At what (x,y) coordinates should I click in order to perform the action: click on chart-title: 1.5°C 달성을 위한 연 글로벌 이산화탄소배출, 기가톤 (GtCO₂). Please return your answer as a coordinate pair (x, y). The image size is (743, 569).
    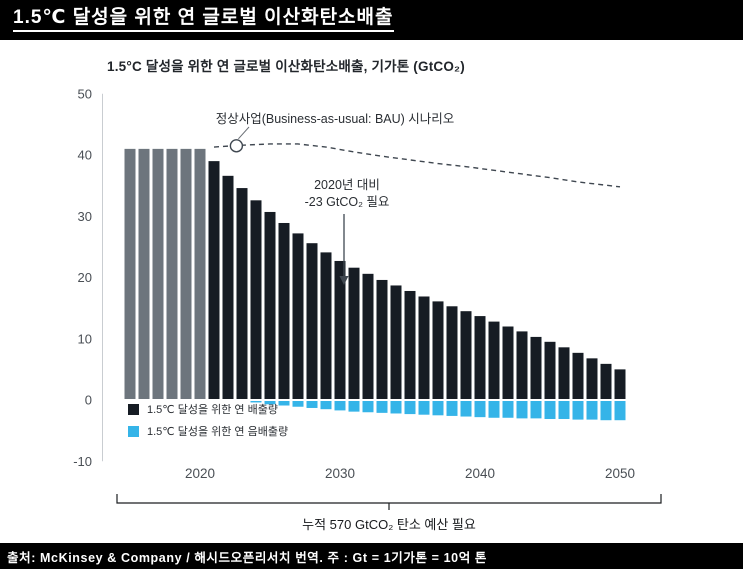
    Looking at the image, I should click on (286, 66).